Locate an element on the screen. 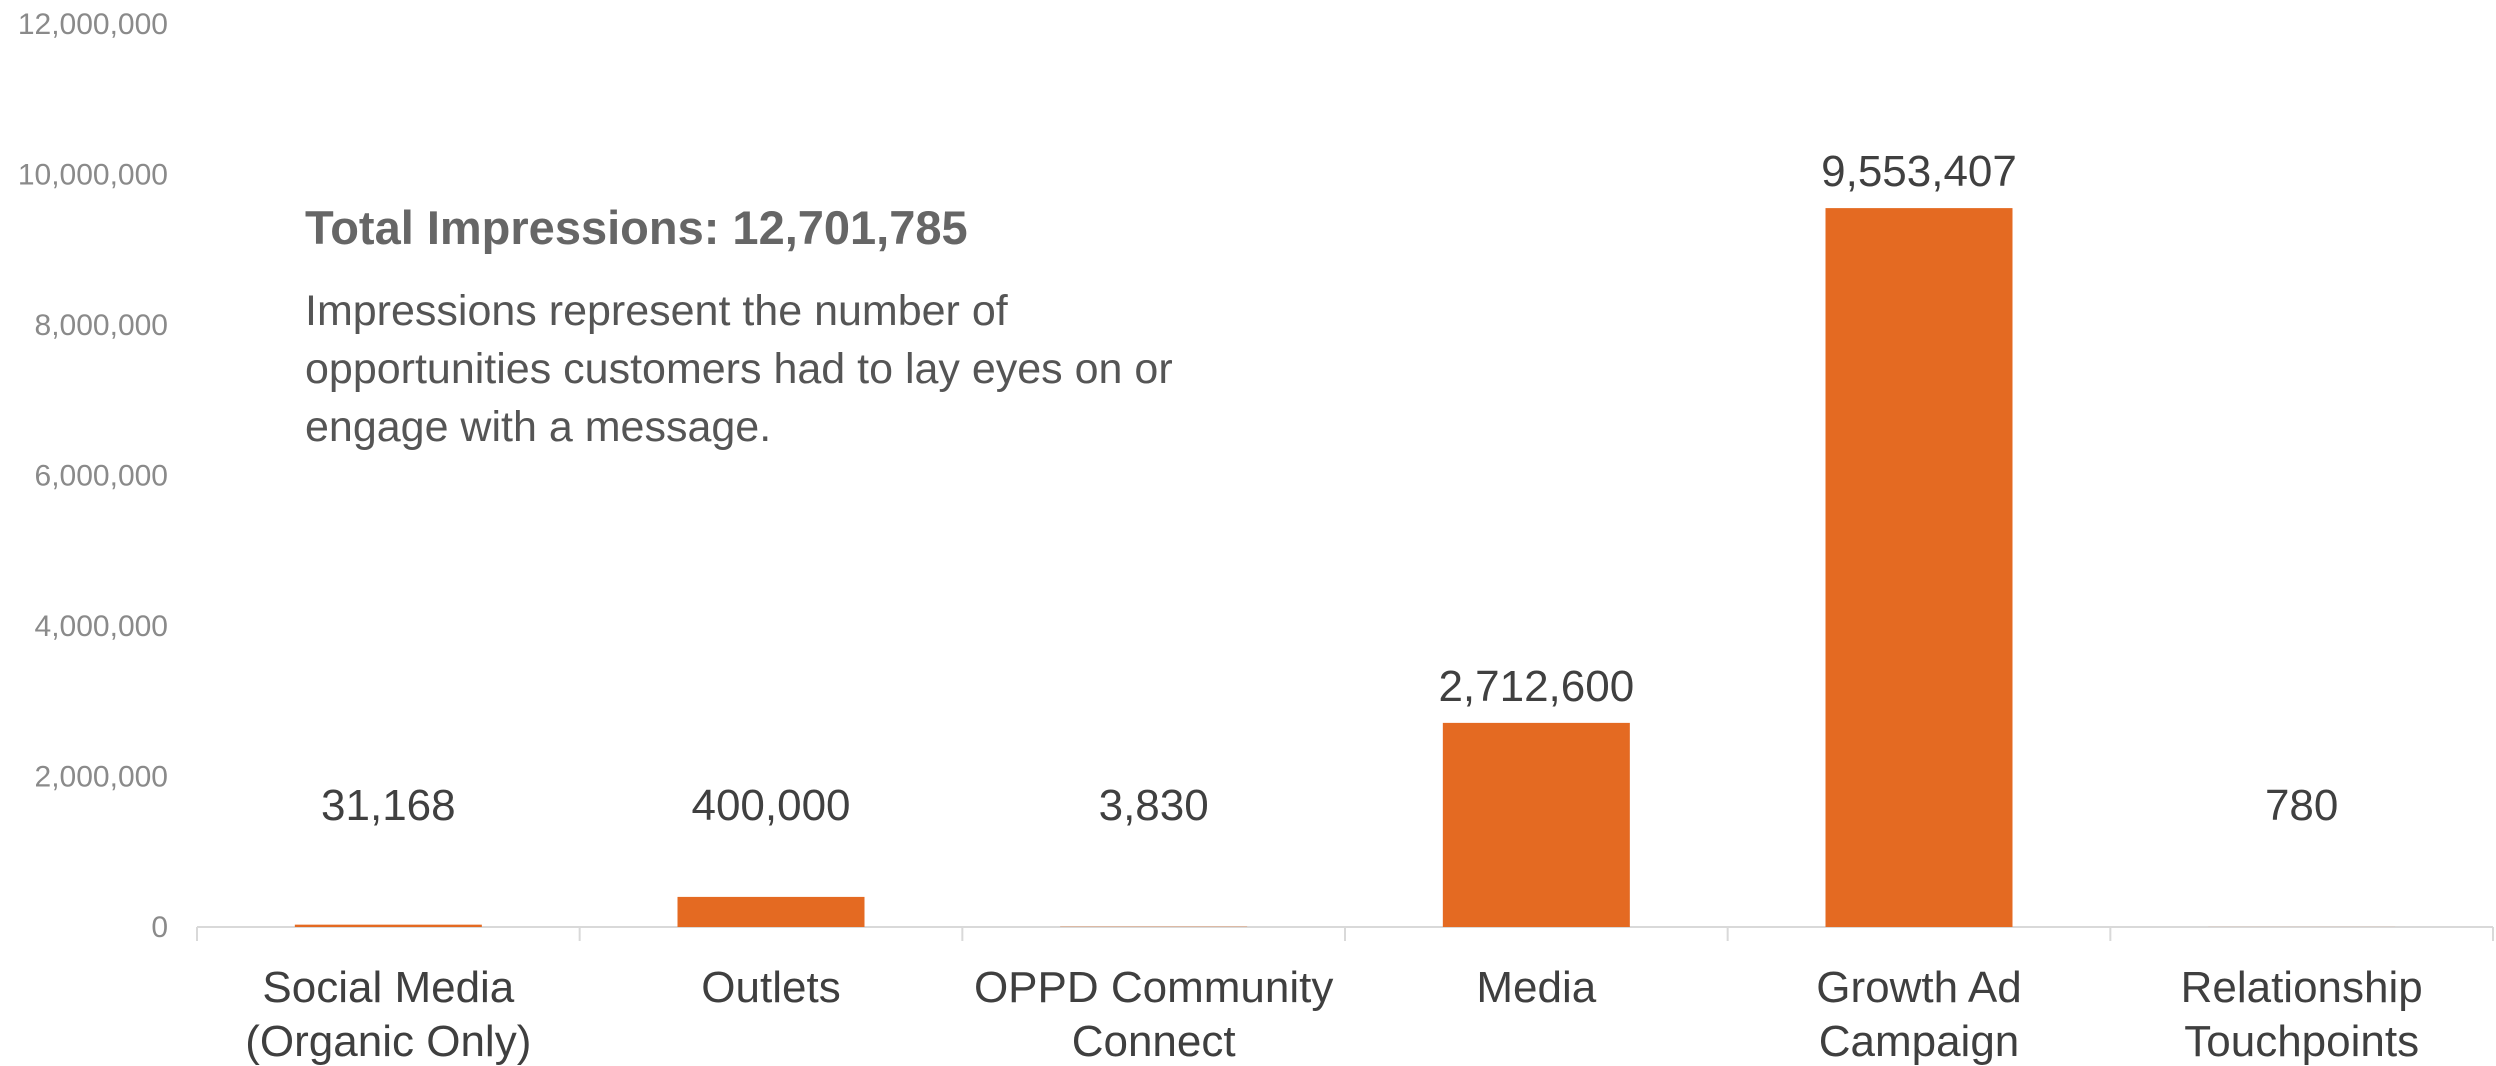  category-label: Campaign is located at coordinates (1919, 1041).